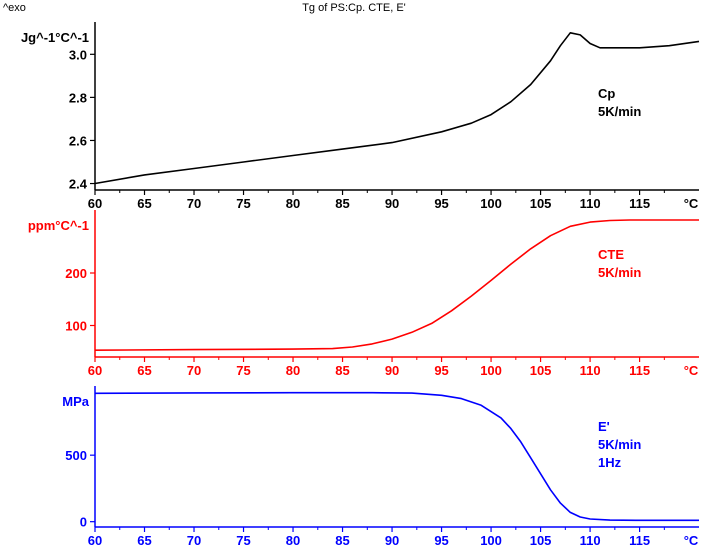  I want to click on cte-x-tick-label: 90, so click(392, 370).